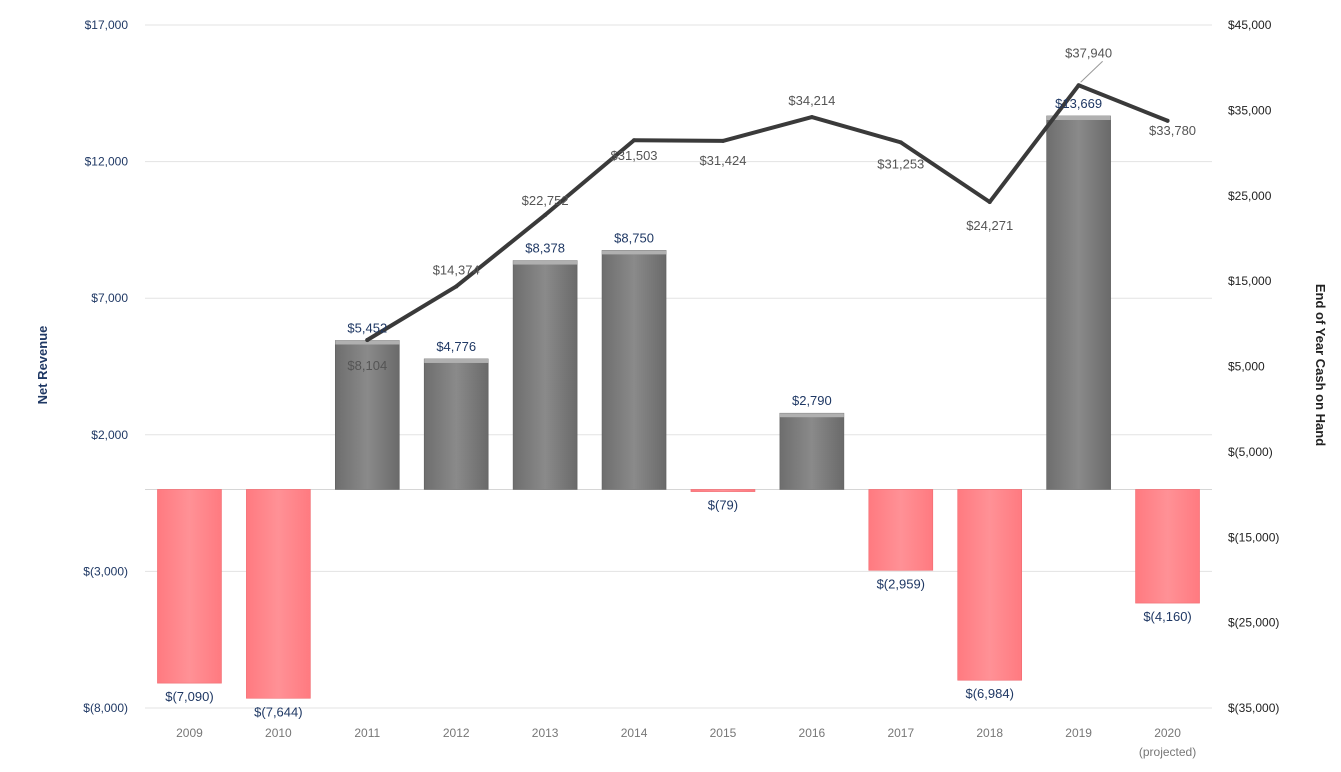 The image size is (1341, 772). What do you see at coordinates (105, 571) in the screenshot?
I see `y-tick-label: $(3,000)` at bounding box center [105, 571].